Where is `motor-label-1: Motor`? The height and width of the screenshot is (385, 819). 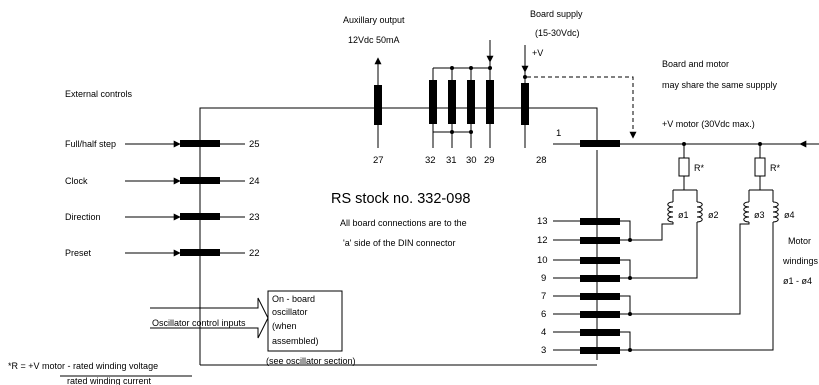
motor-label-1: Motor is located at coordinates (799, 241).